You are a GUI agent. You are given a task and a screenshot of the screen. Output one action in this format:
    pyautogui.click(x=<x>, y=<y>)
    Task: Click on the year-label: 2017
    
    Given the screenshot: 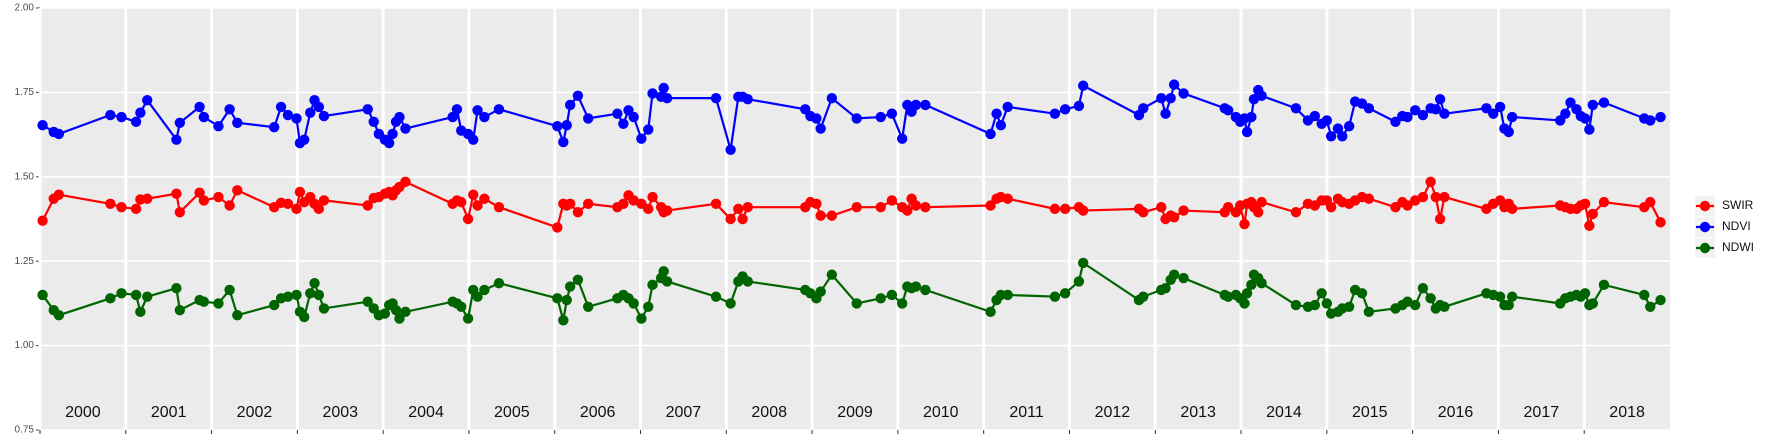 What is the action you would take?
    pyautogui.click(x=1542, y=412)
    